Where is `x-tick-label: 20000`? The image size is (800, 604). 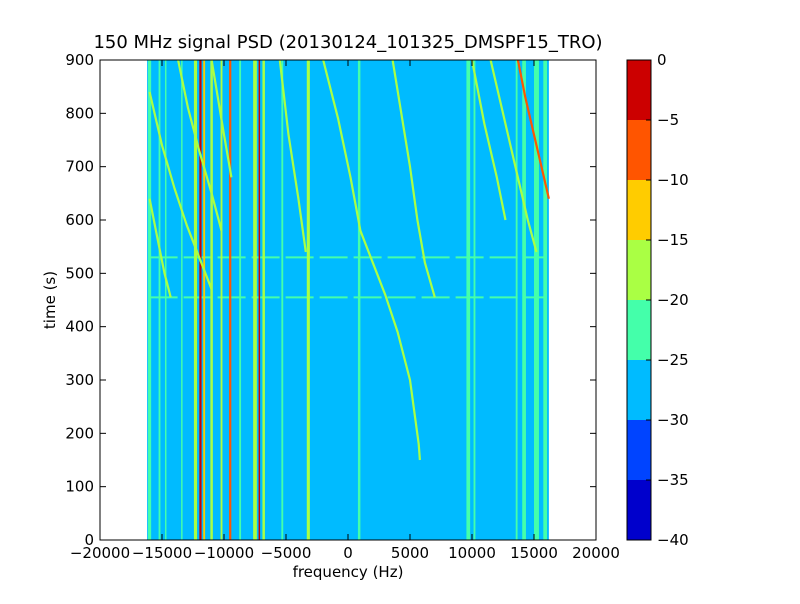 x-tick-label: 20000 is located at coordinates (596, 553).